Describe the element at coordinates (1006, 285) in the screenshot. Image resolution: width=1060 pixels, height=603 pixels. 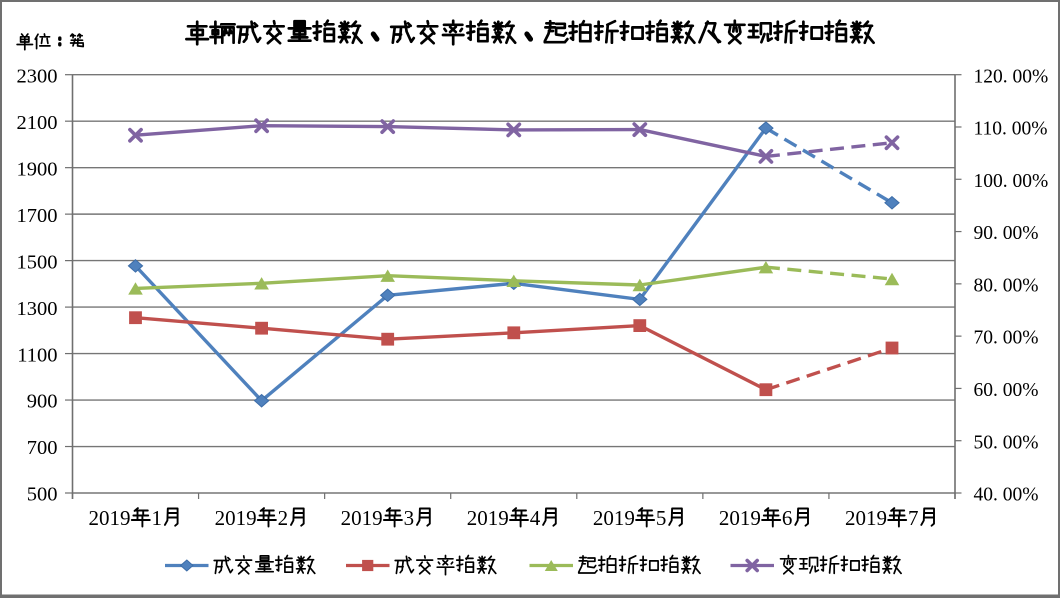
I see `svg-text: 80. 00%` at that location.